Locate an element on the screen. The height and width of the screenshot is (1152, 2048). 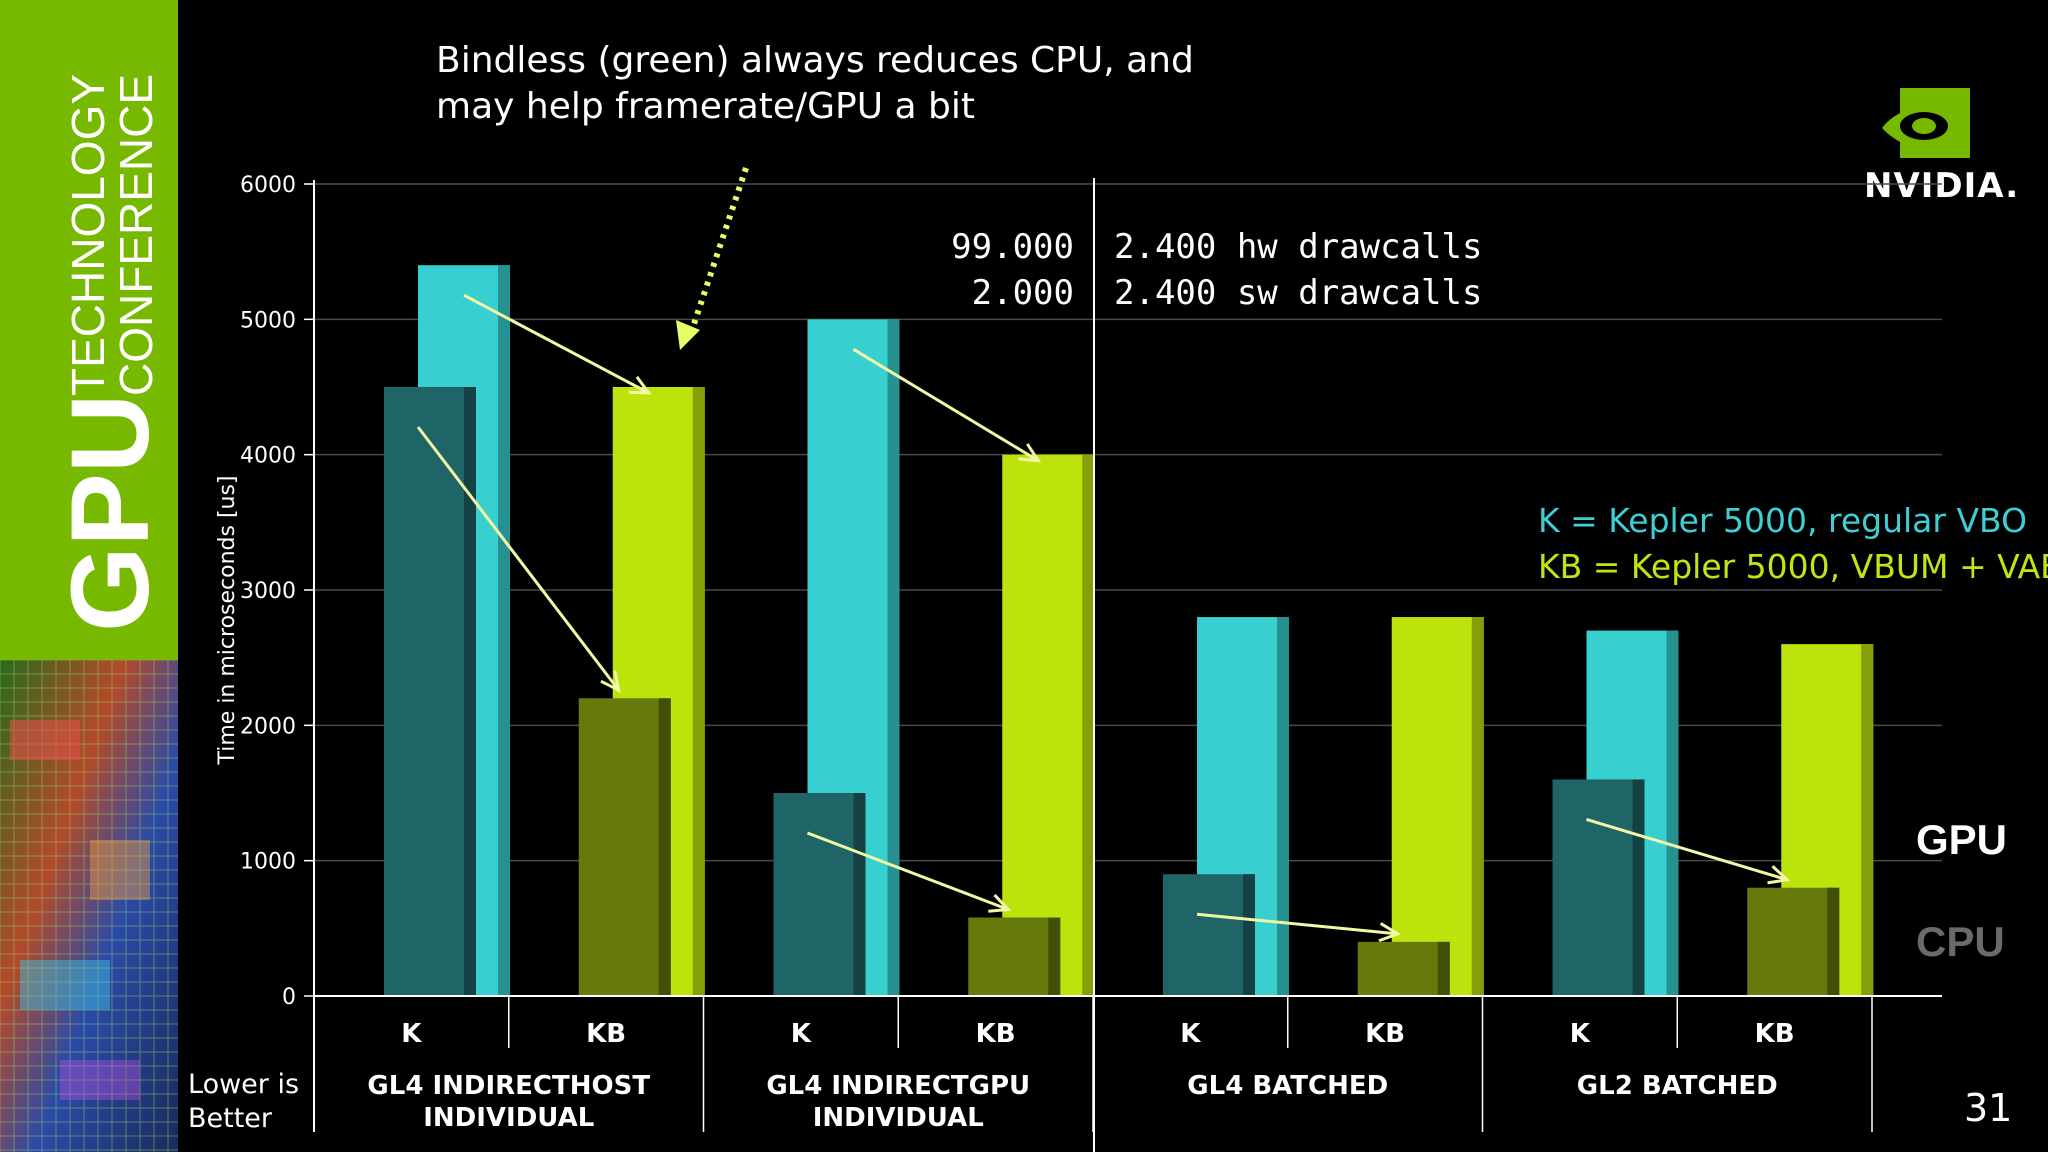
y-tick-label: 3000 is located at coordinates (268, 591).